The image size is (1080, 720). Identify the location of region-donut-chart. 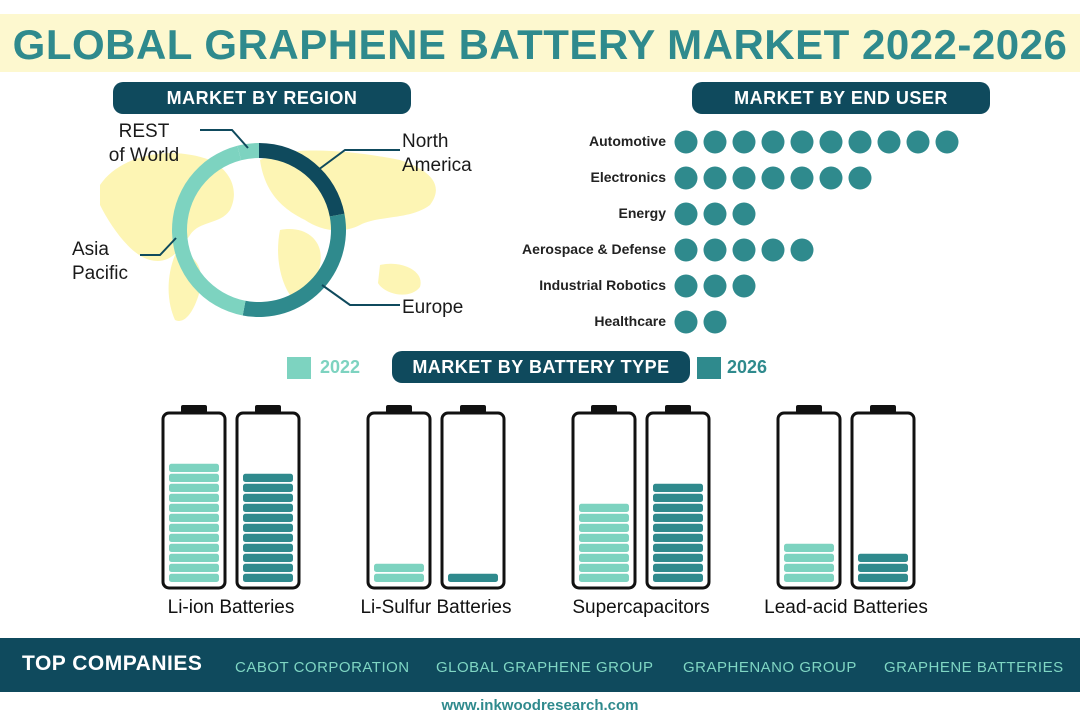
(270, 223).